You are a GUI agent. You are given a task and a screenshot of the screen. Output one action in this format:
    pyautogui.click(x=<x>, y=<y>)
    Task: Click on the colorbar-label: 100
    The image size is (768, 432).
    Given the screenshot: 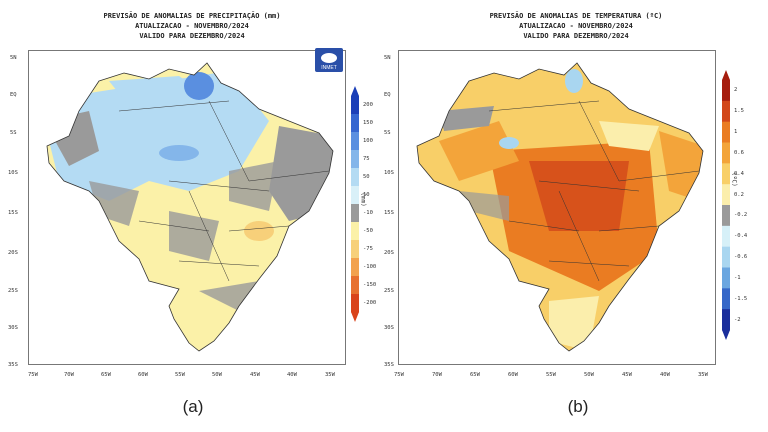 What is the action you would take?
    pyautogui.click(x=368, y=141)
    